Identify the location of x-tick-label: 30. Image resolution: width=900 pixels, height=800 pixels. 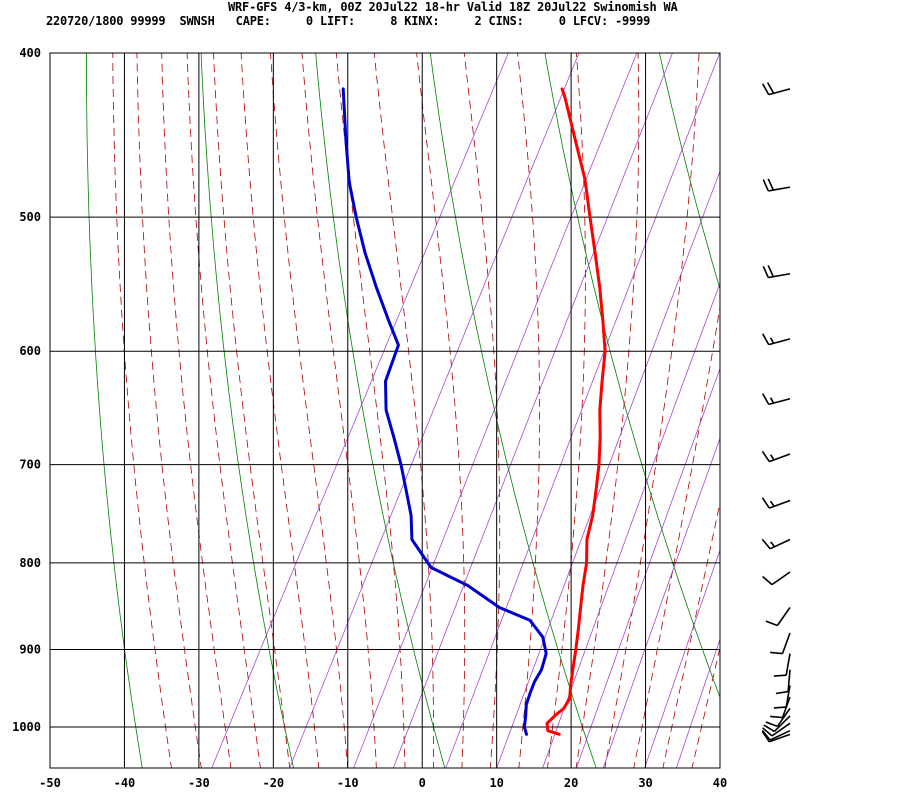
(645, 783).